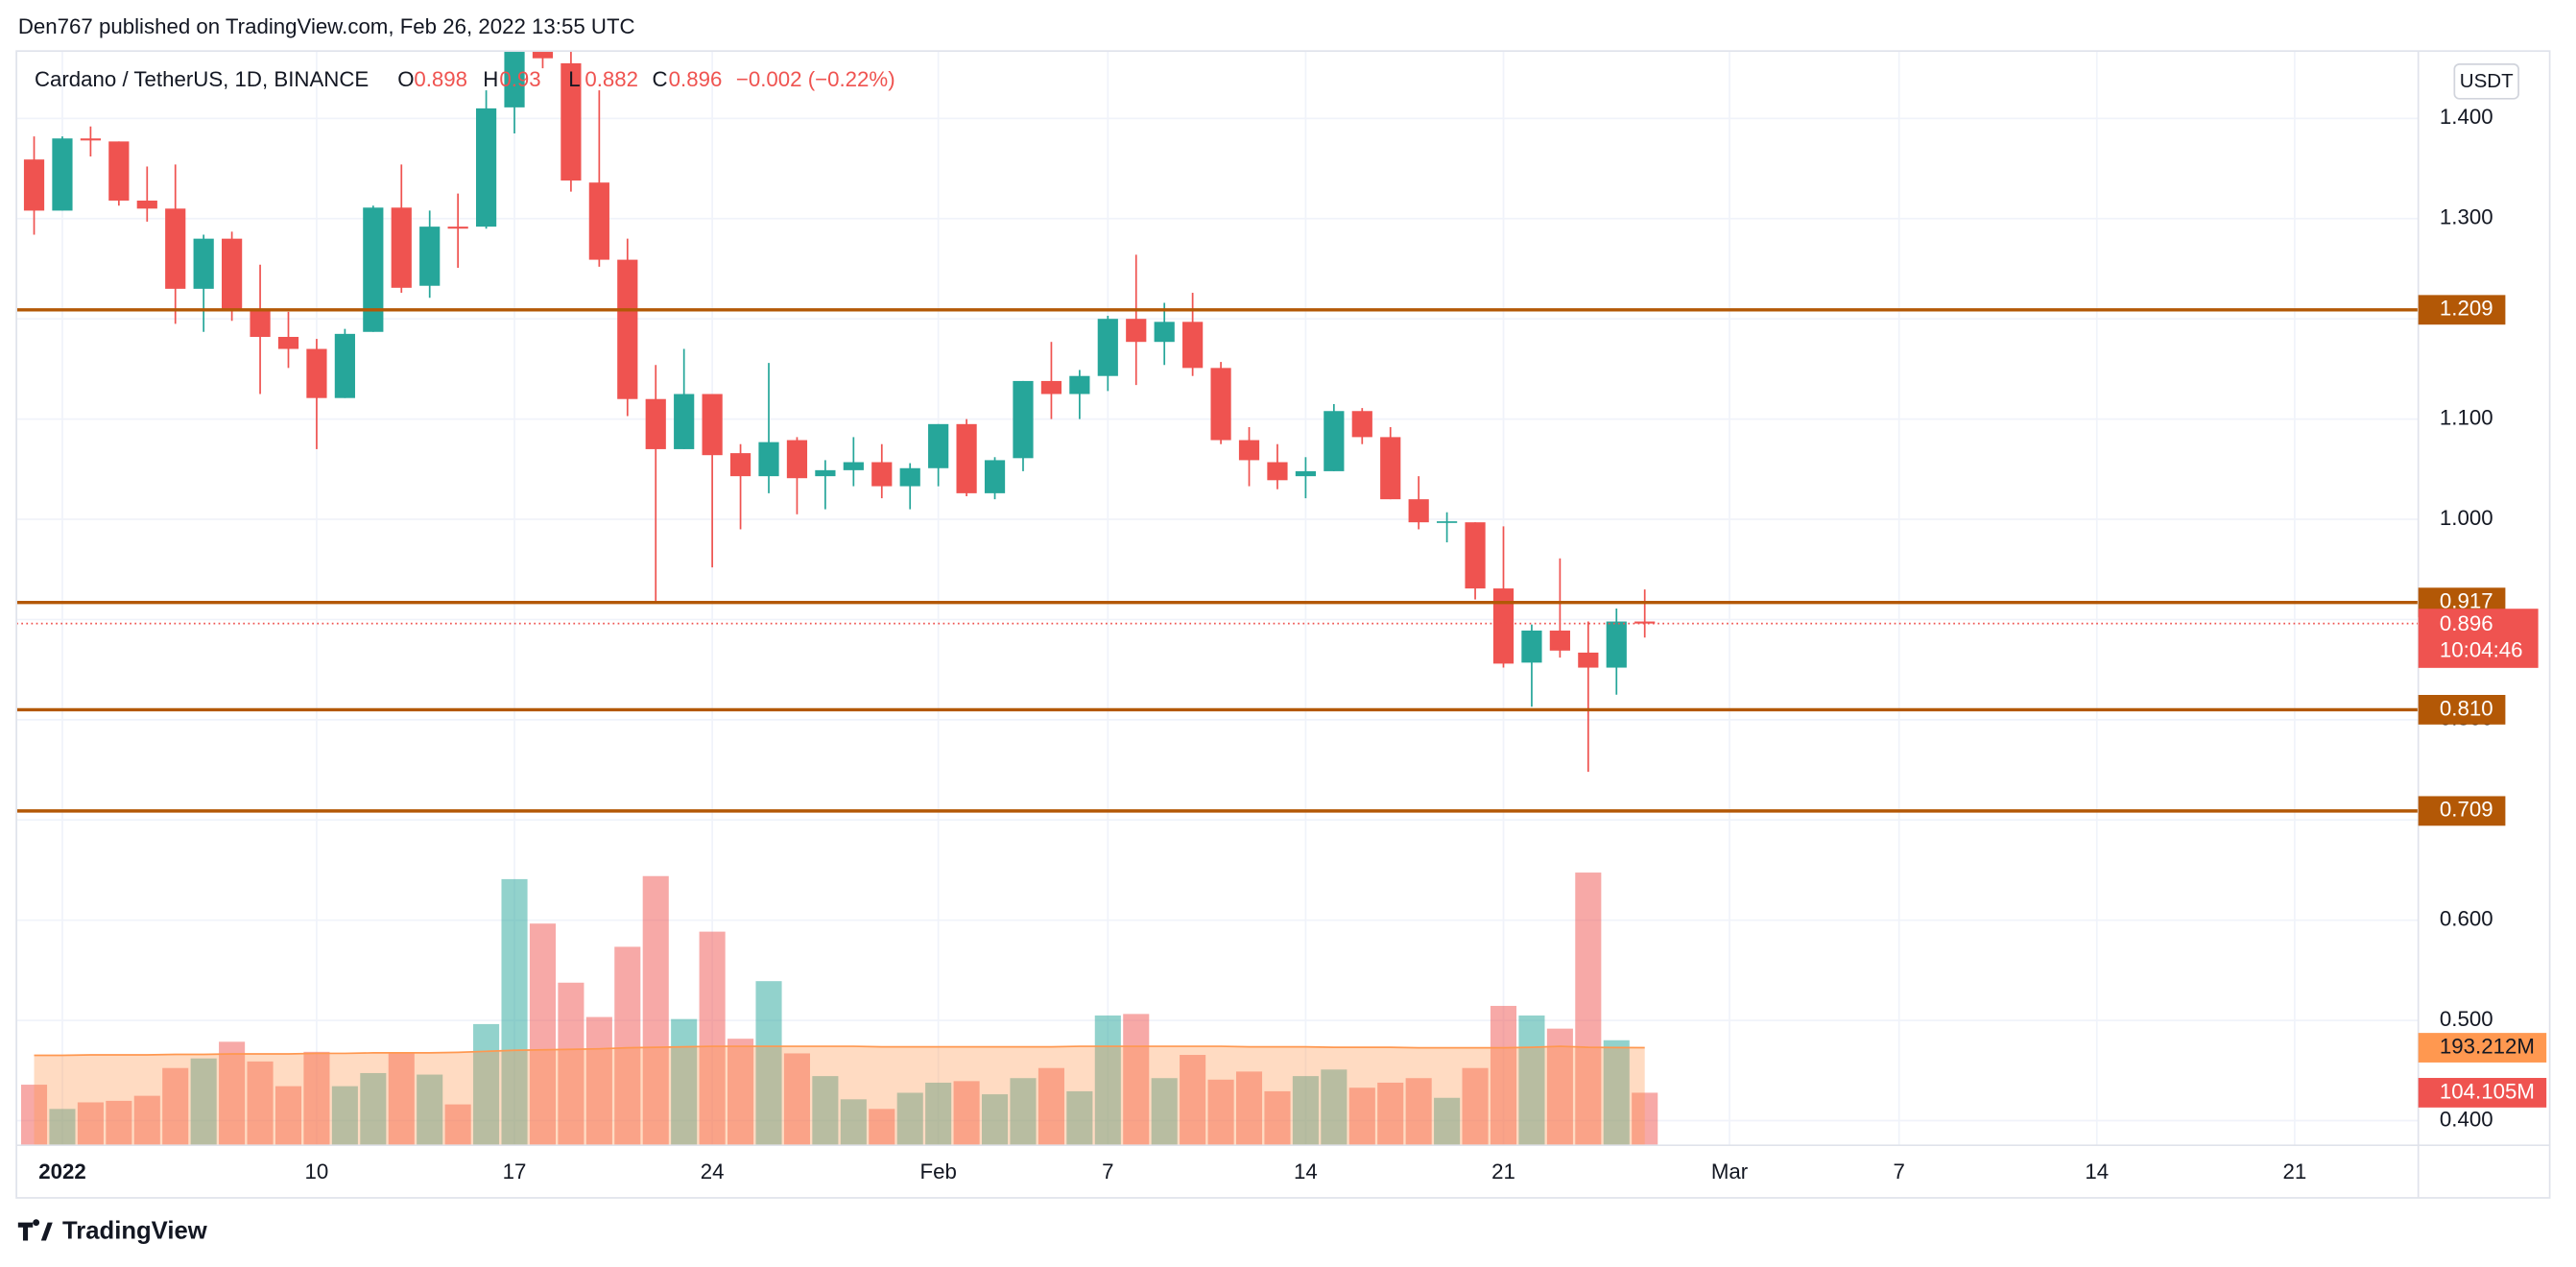 This screenshot has width=2576, height=1267. I want to click on countdown: 10:04:46, so click(2481, 650).